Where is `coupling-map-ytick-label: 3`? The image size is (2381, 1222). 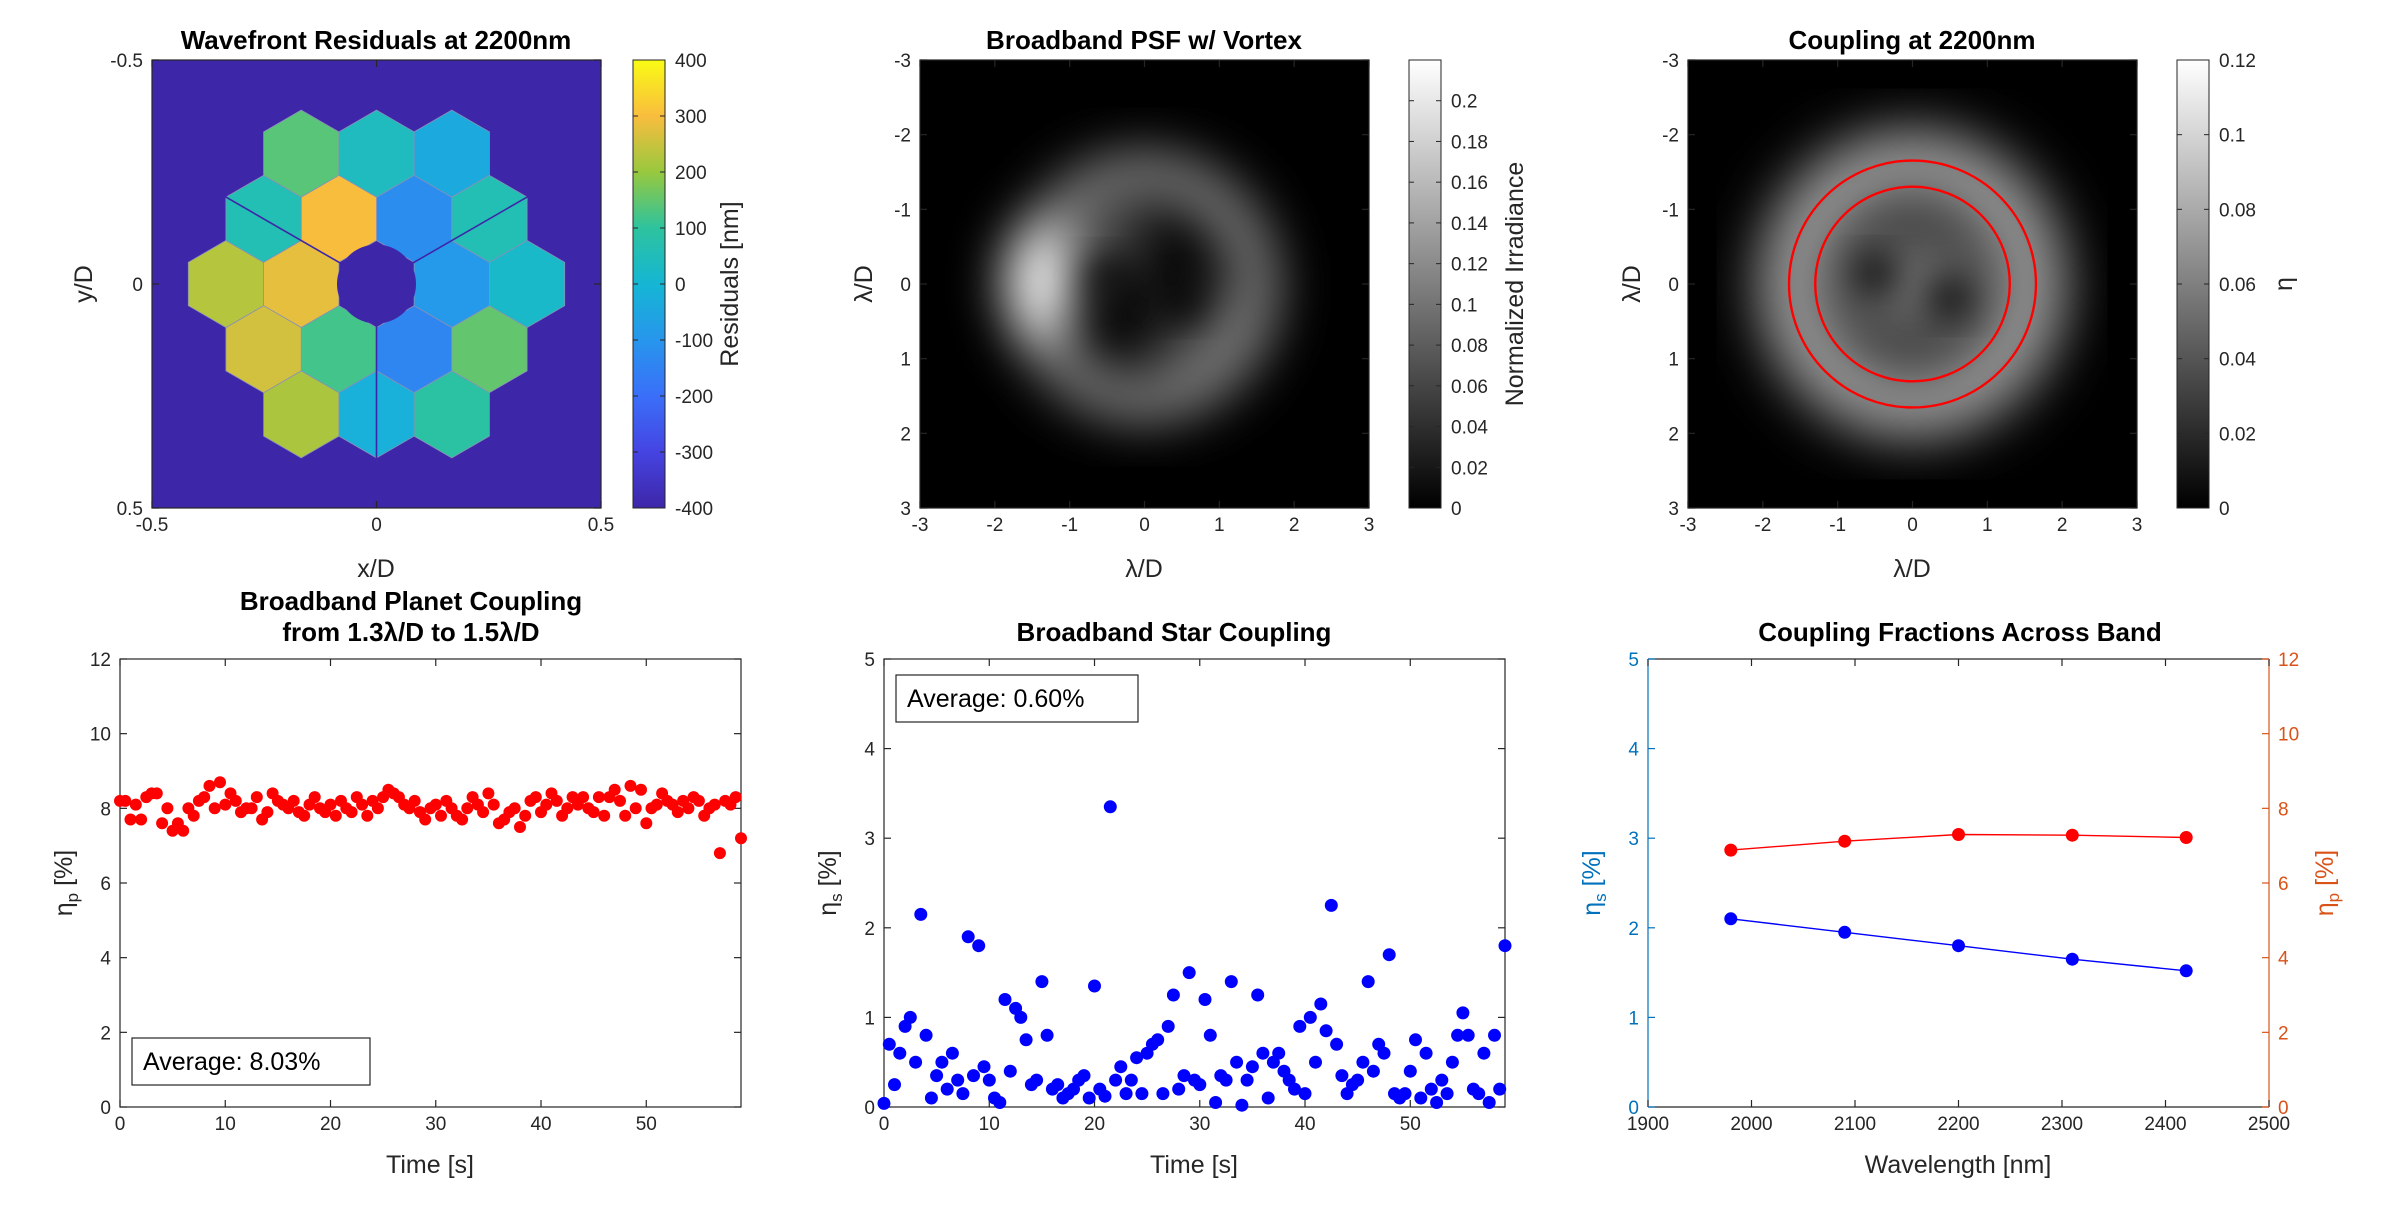 coupling-map-ytick-label: 3 is located at coordinates (1673, 509).